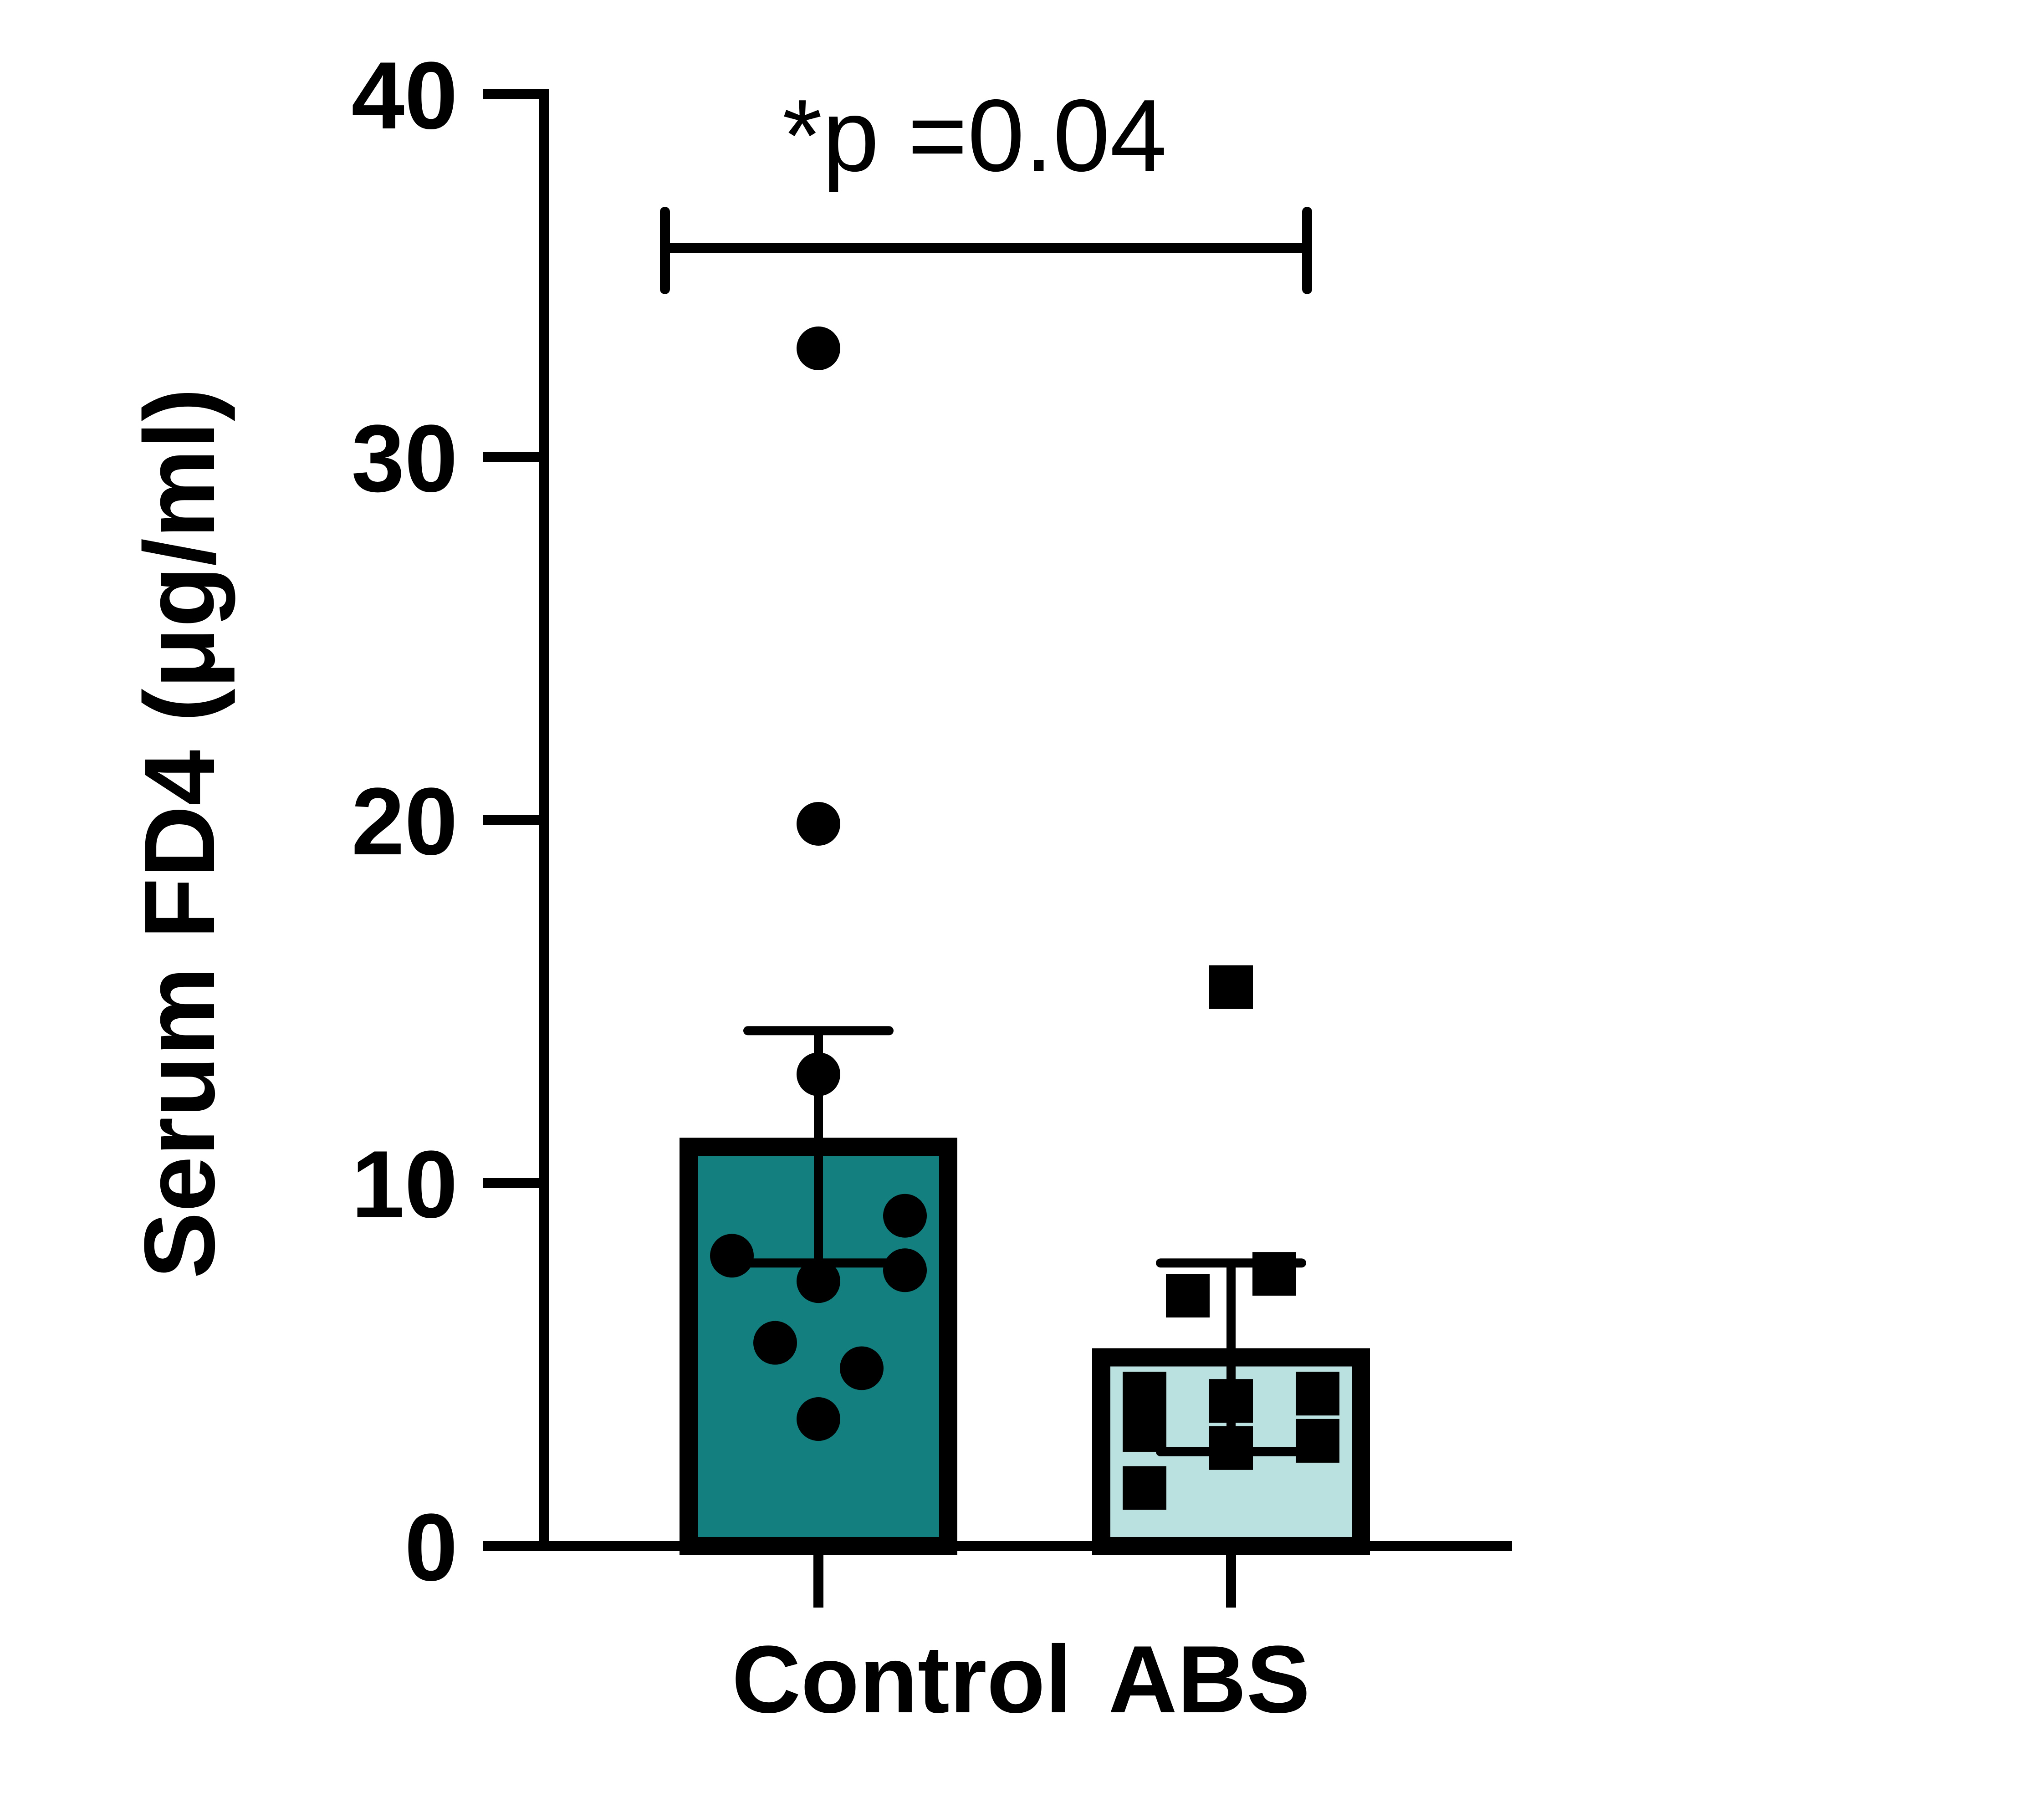  I want to click on y-tick-label: 0, so click(431, 1547).